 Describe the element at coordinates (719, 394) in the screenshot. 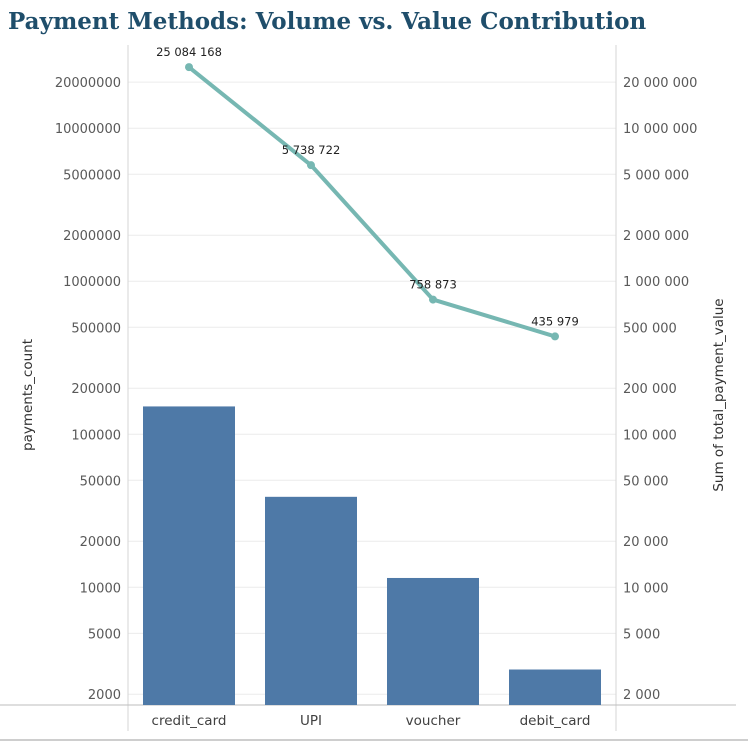

I see `right-axis-title: Sum of total_payment_value` at that location.